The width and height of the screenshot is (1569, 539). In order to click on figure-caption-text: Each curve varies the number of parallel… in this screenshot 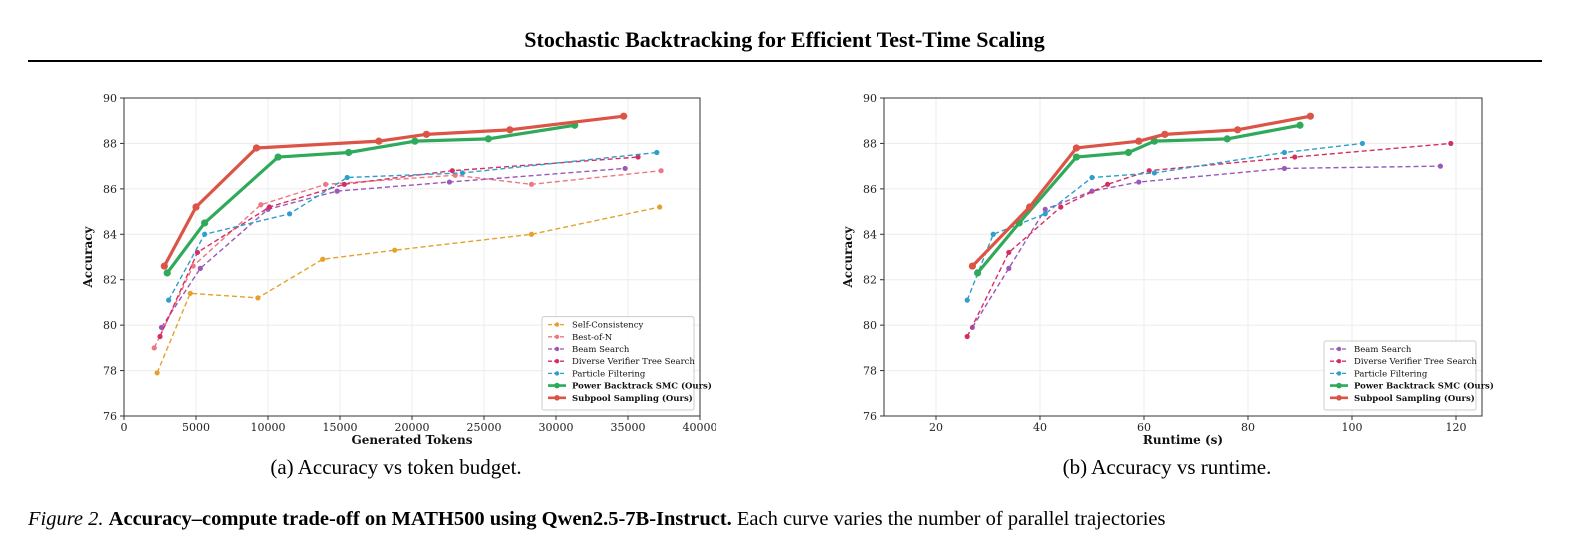, I will do `click(951, 519)`.